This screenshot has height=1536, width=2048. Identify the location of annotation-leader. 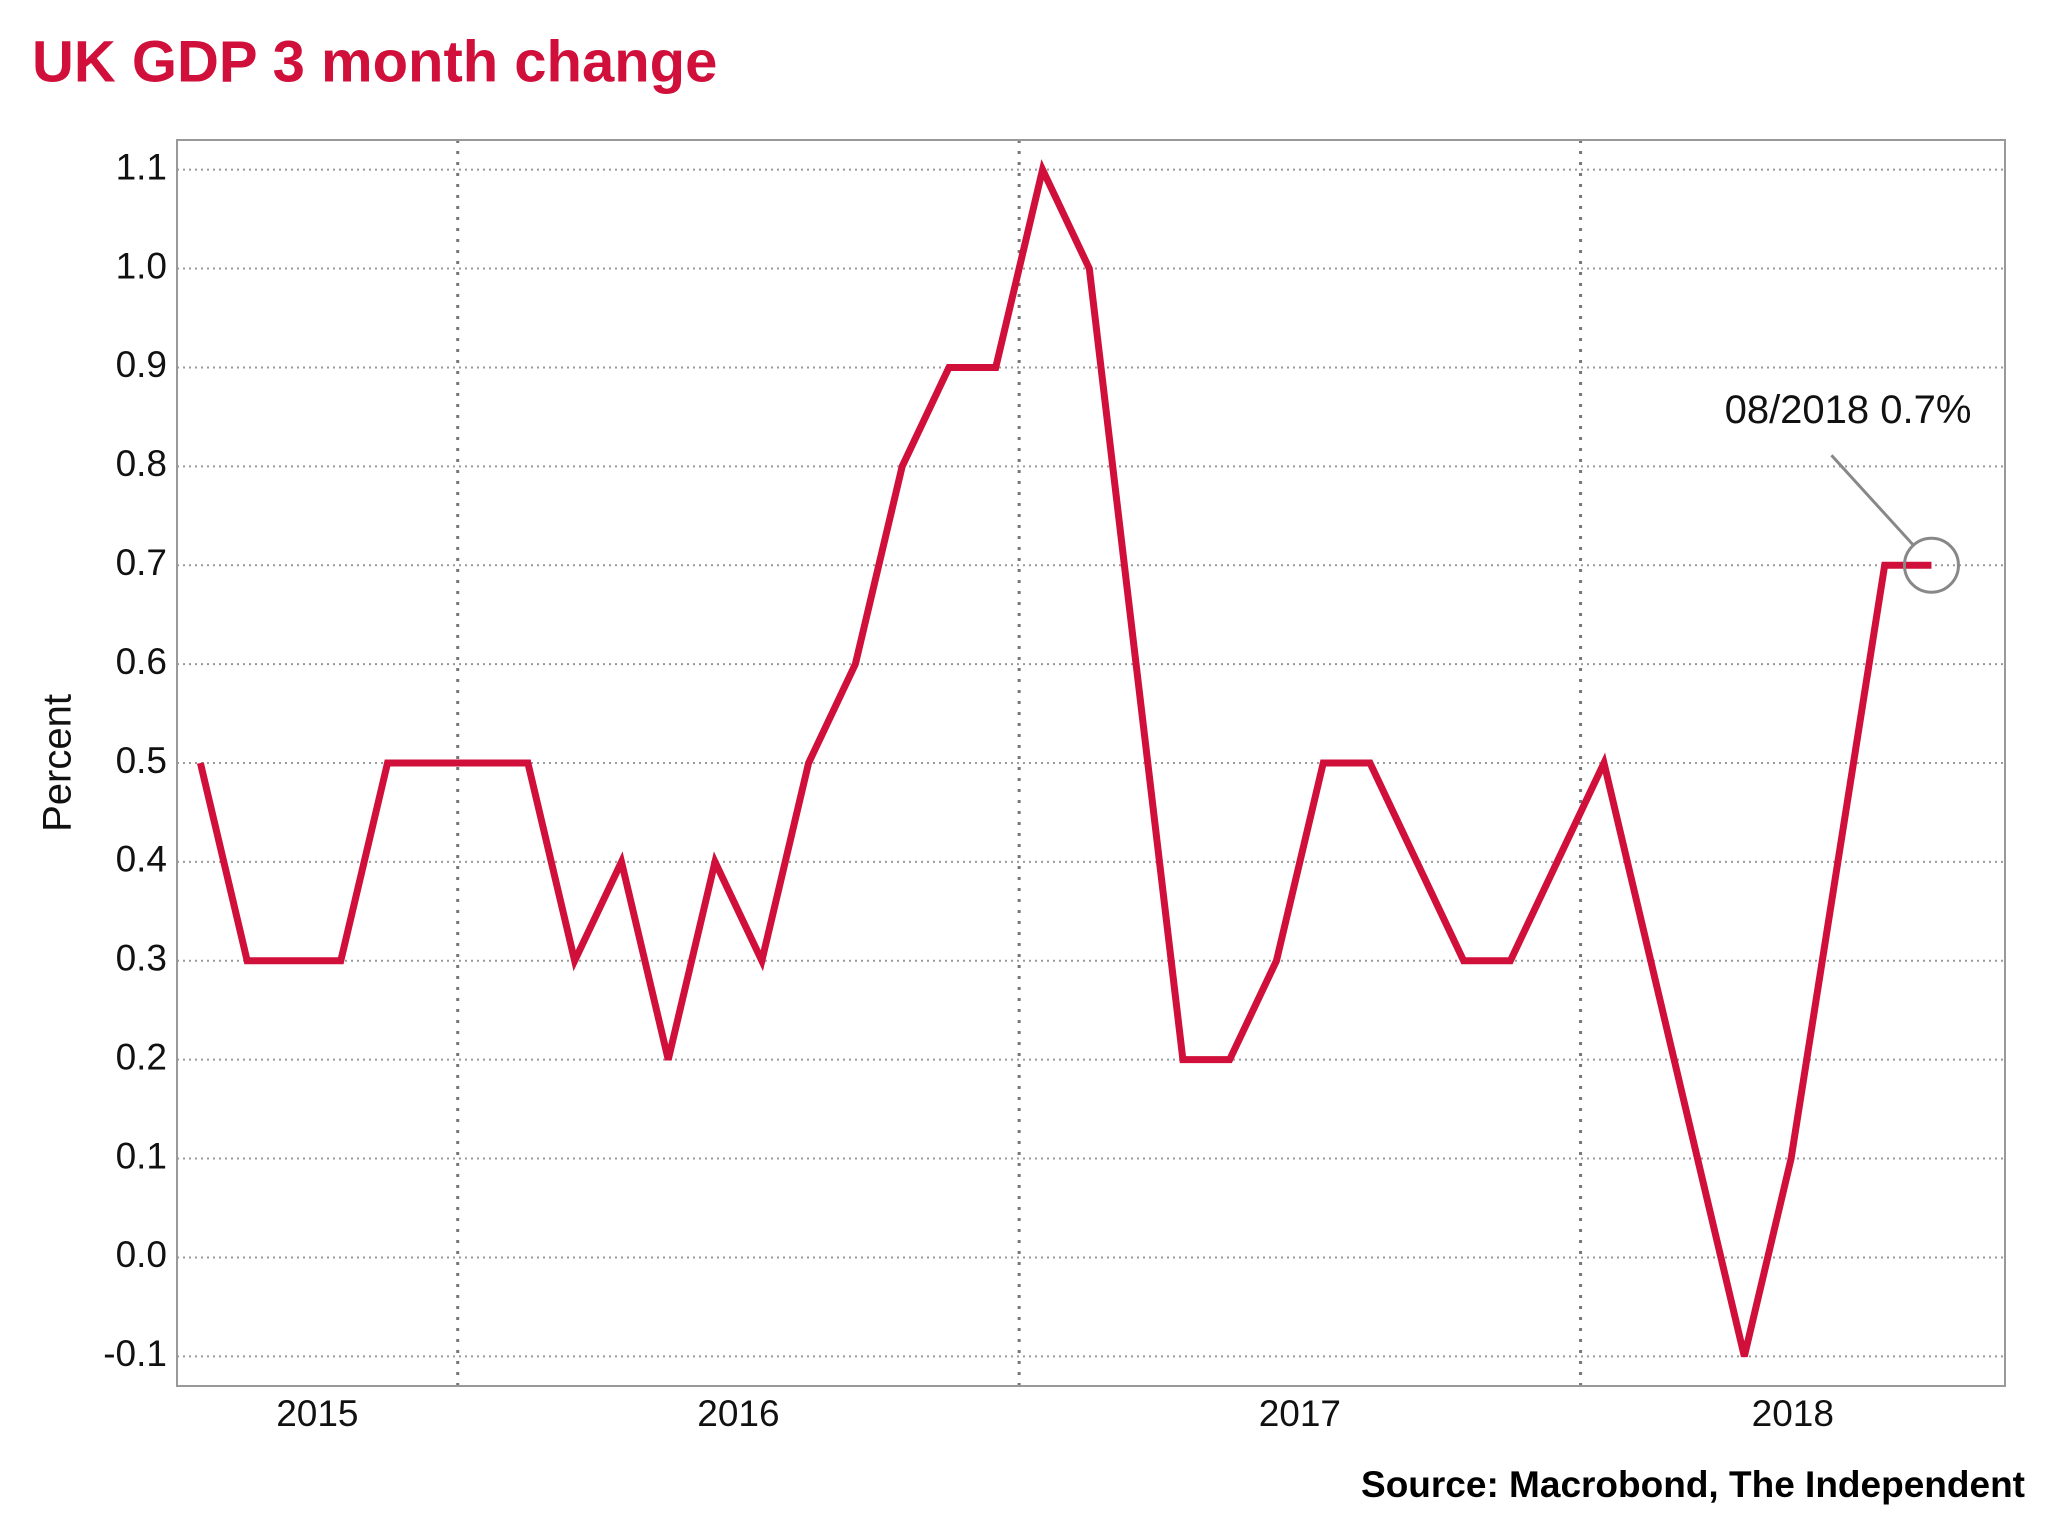
(1872, 500).